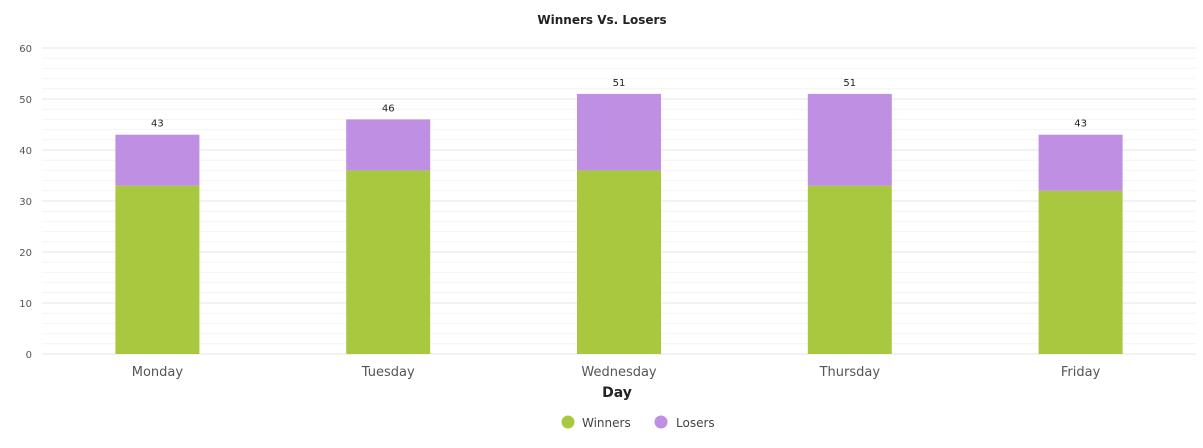  I want to click on legend-item-losers: Losers, so click(684, 423).